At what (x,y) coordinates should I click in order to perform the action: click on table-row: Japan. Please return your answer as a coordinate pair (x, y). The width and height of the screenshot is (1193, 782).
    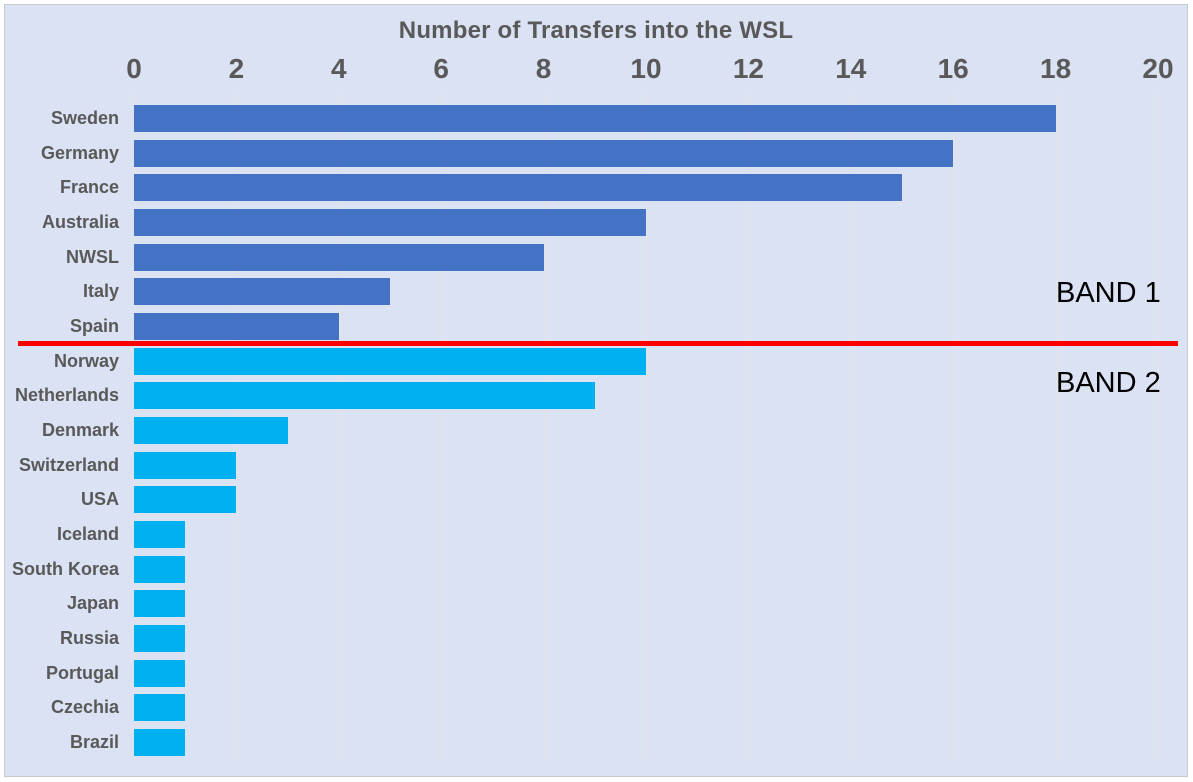
    Looking at the image, I should click on (612, 603).